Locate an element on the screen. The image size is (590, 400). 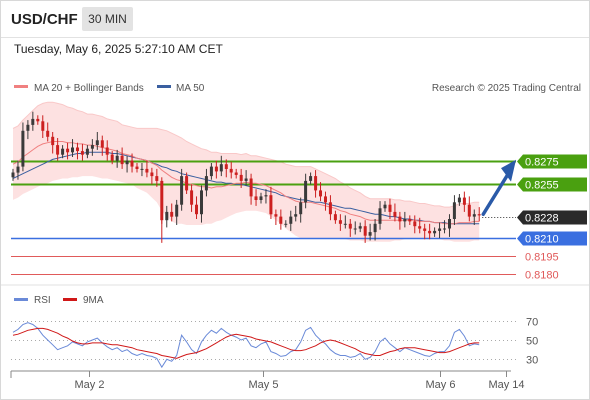
chart-header: USD/CHF 30 MIN is located at coordinates (295, 19).